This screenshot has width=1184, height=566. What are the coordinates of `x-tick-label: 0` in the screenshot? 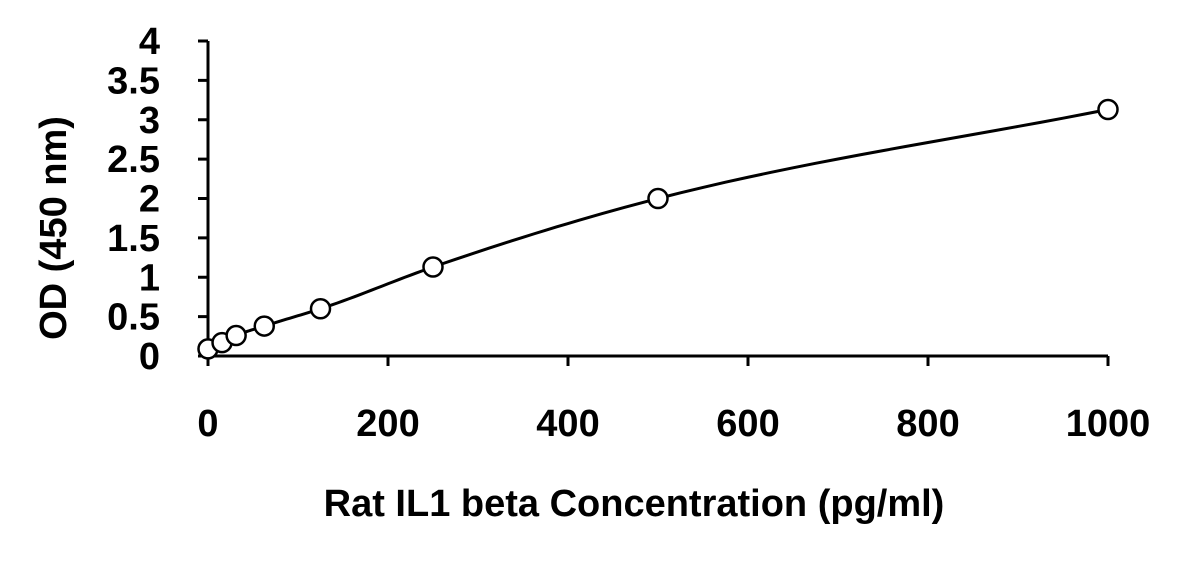 It's located at (207, 424).